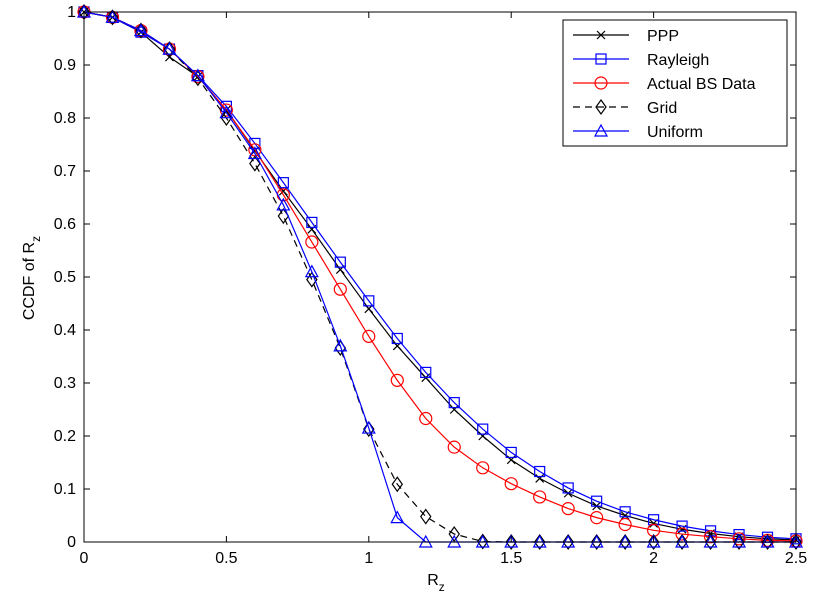  I want to click on y-tick-label: 0.2, so click(65, 436).